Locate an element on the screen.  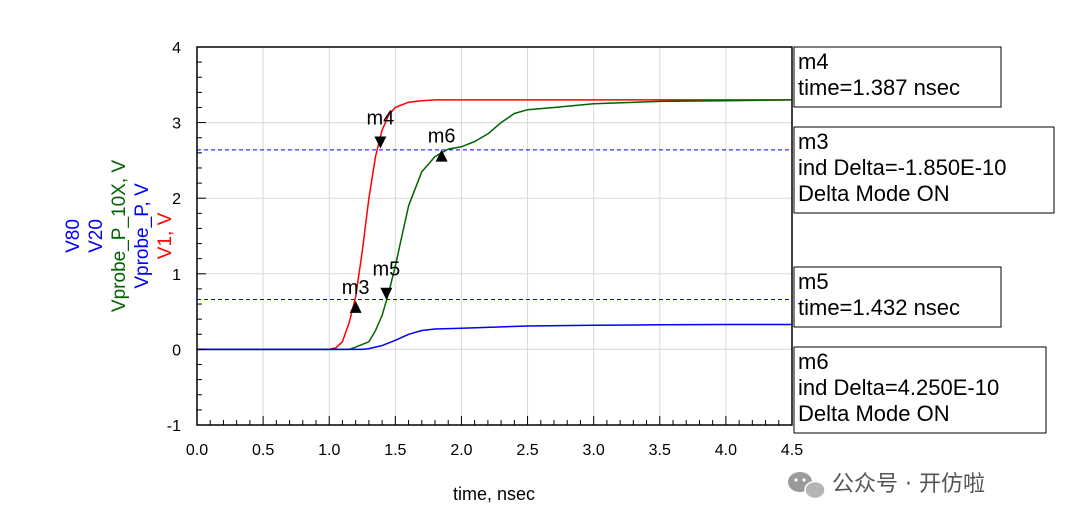
annotation-line: time=1.387 nsec is located at coordinates (879, 87).